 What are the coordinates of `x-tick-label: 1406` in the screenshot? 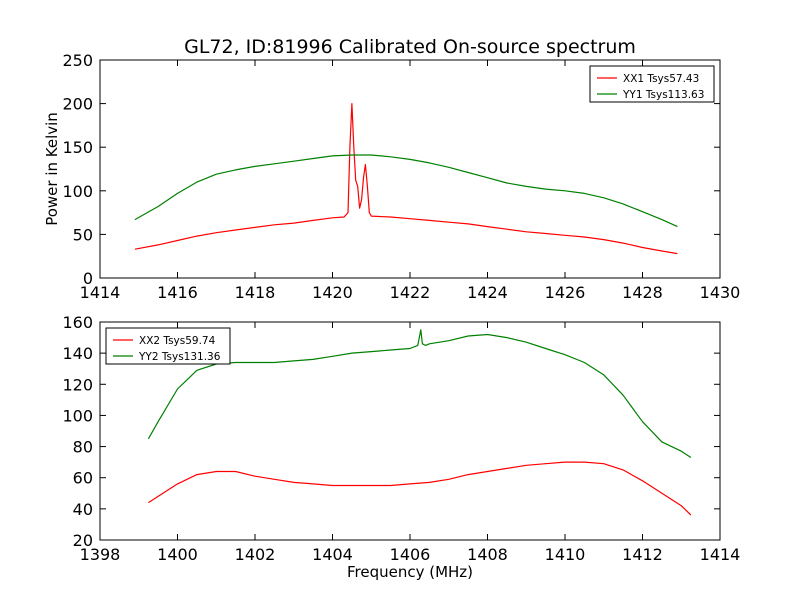 It's located at (410, 554).